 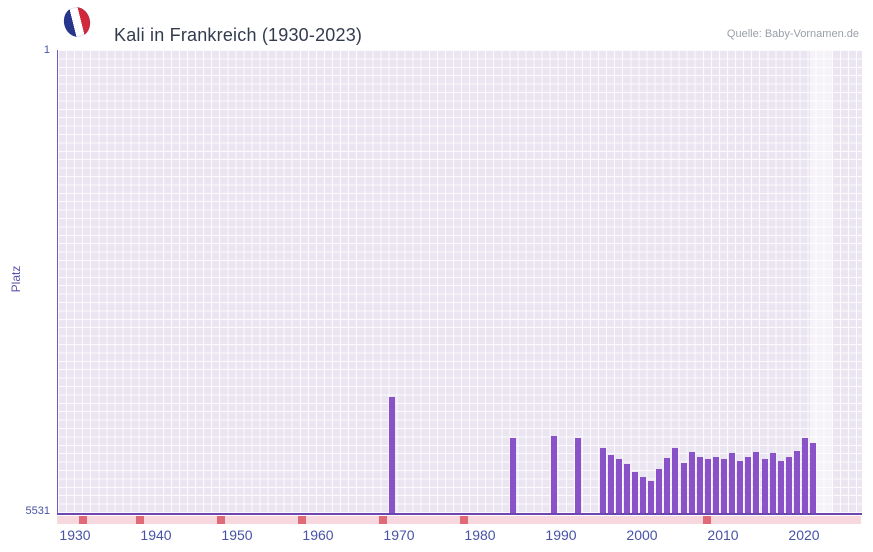 I want to click on x-tick-1980: 1980, so click(x=480, y=535).